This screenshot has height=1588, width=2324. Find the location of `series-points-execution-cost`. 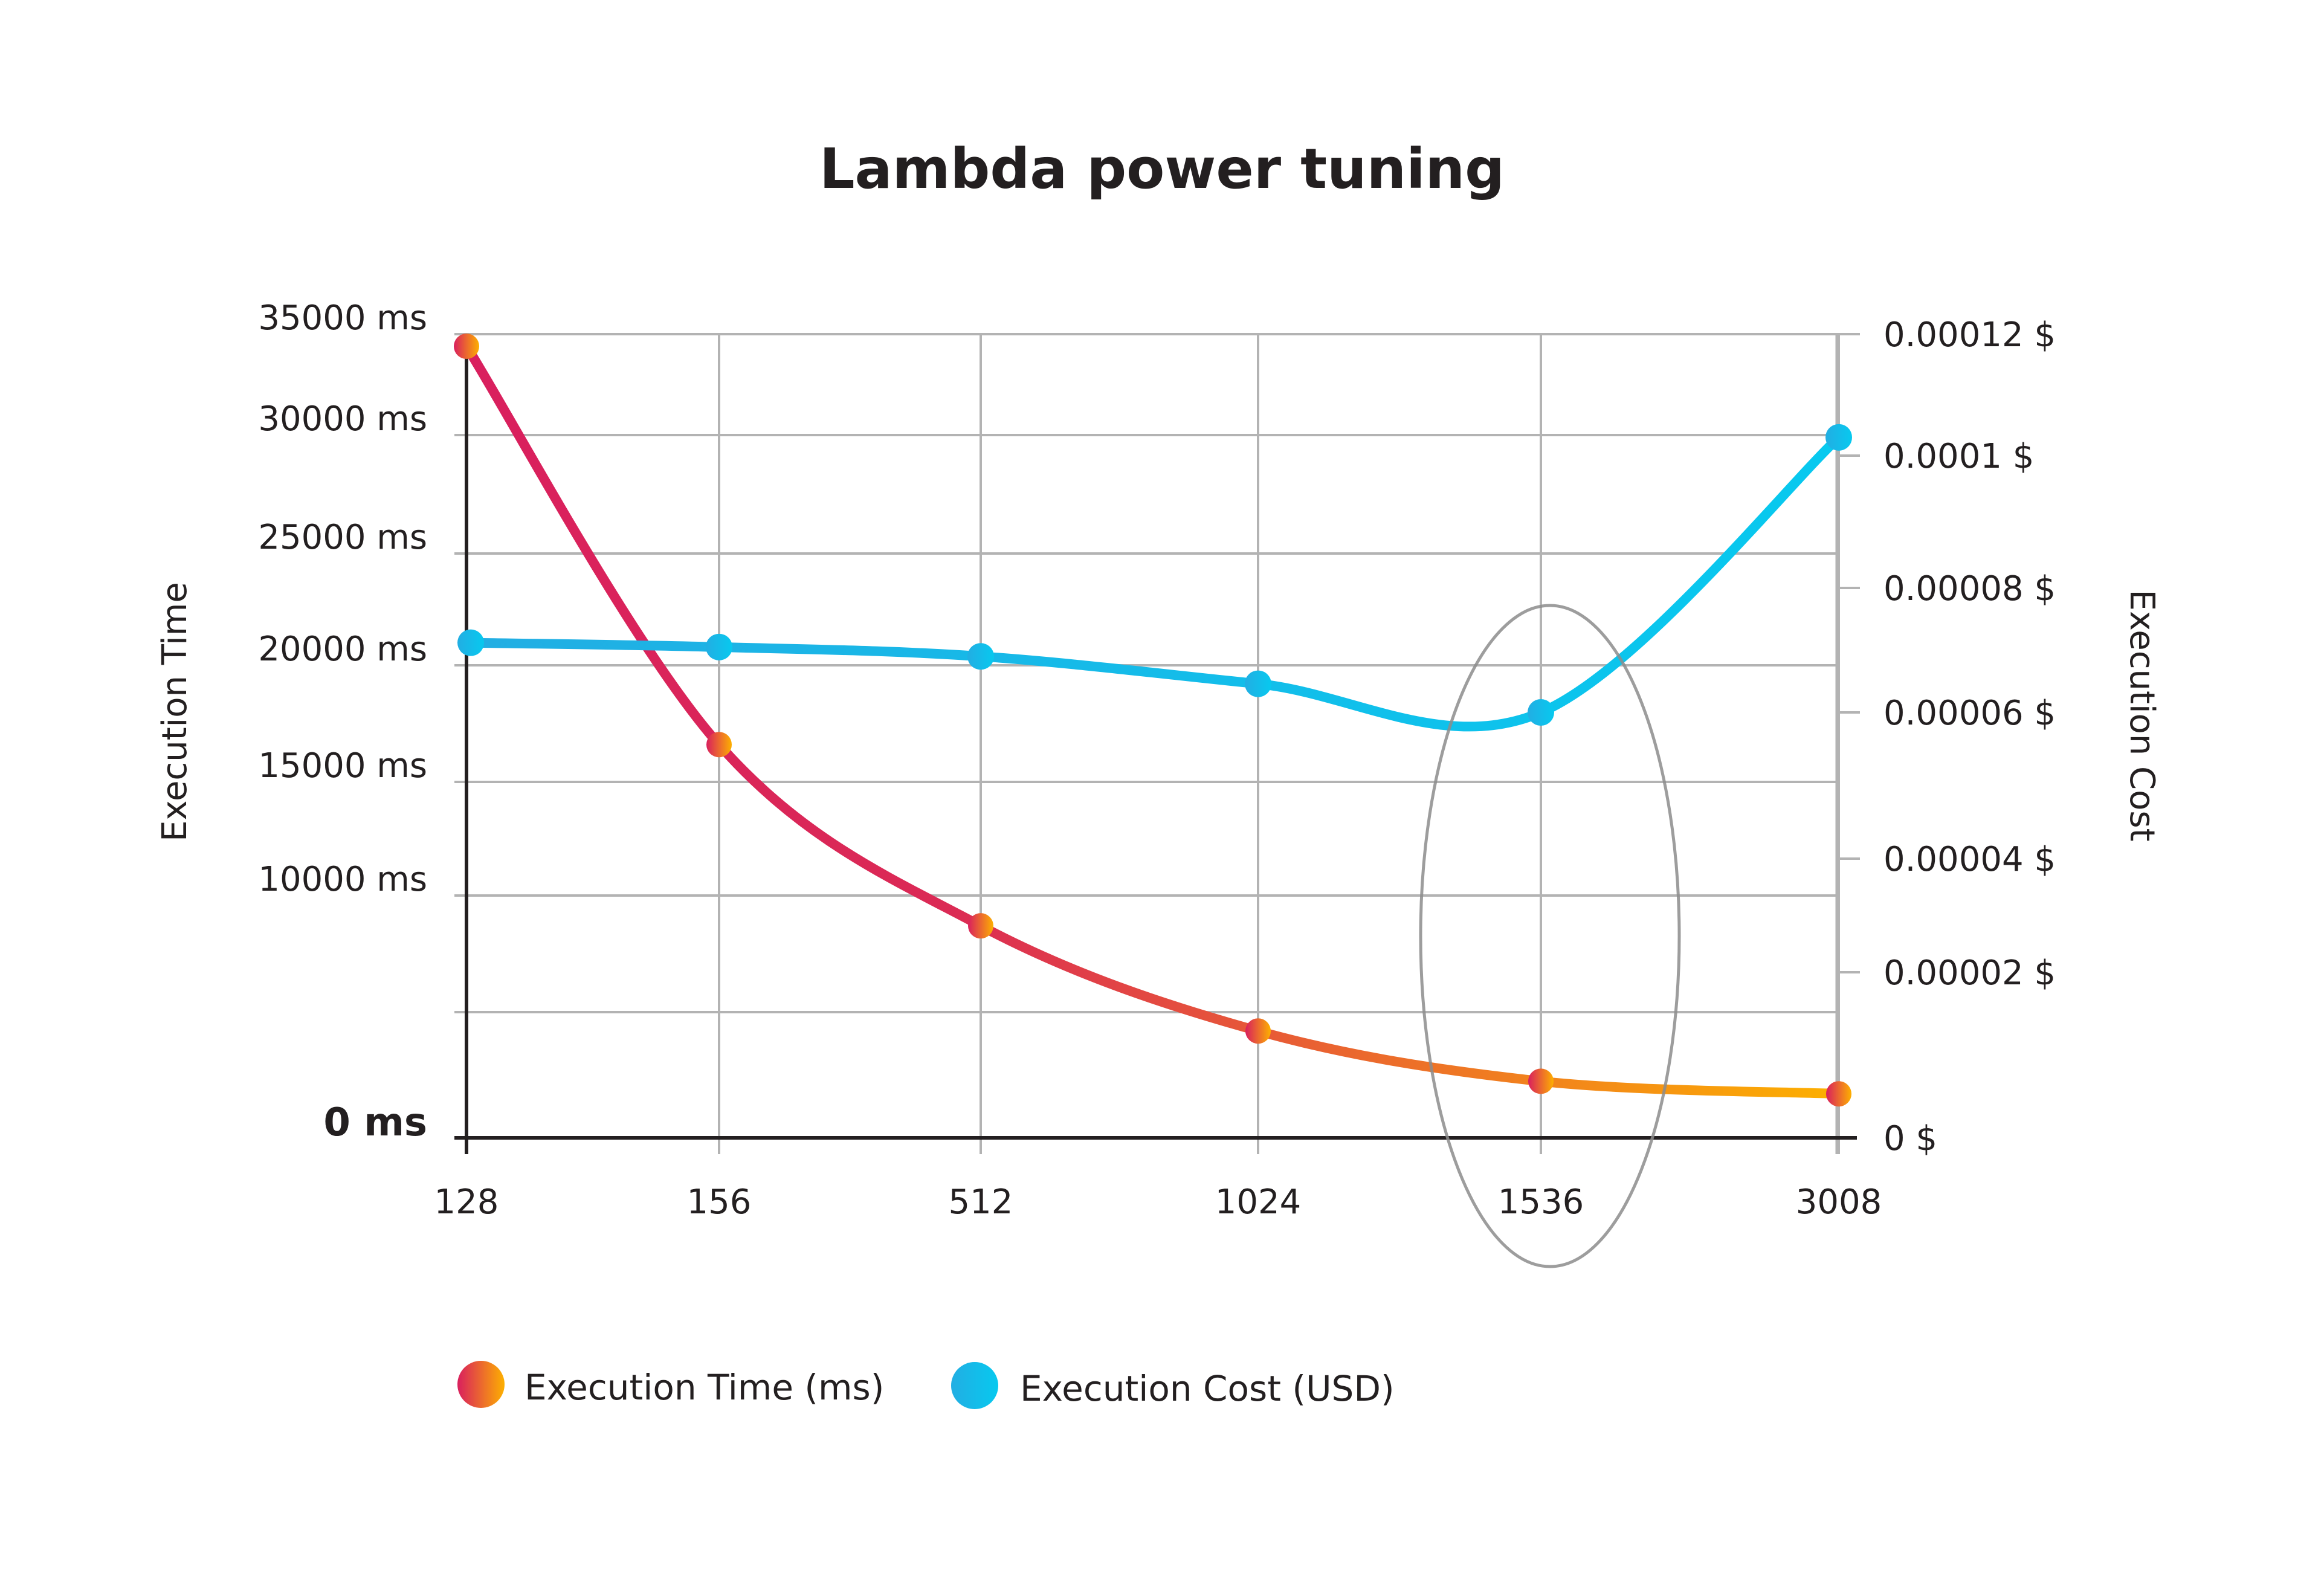

series-points-execution-cost is located at coordinates (1154, 575).